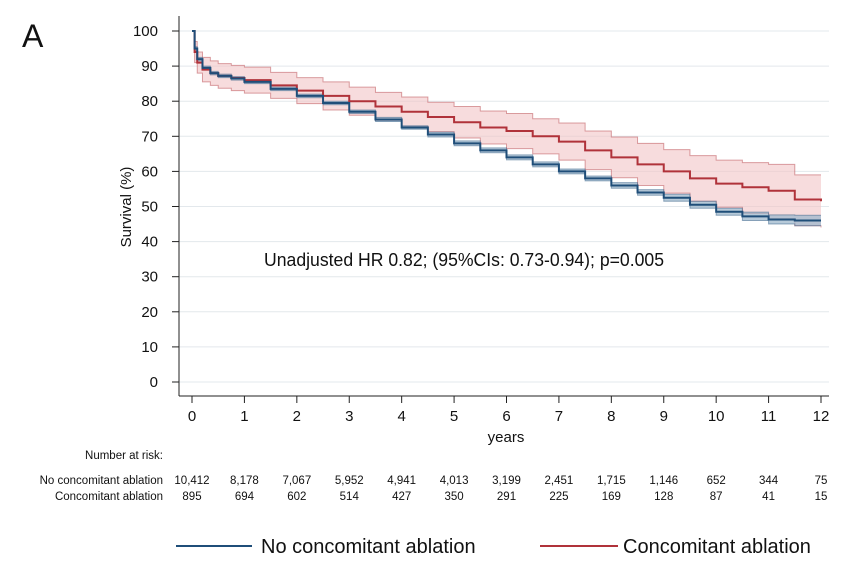  I want to click on x-tick-label: 4, so click(401, 416).